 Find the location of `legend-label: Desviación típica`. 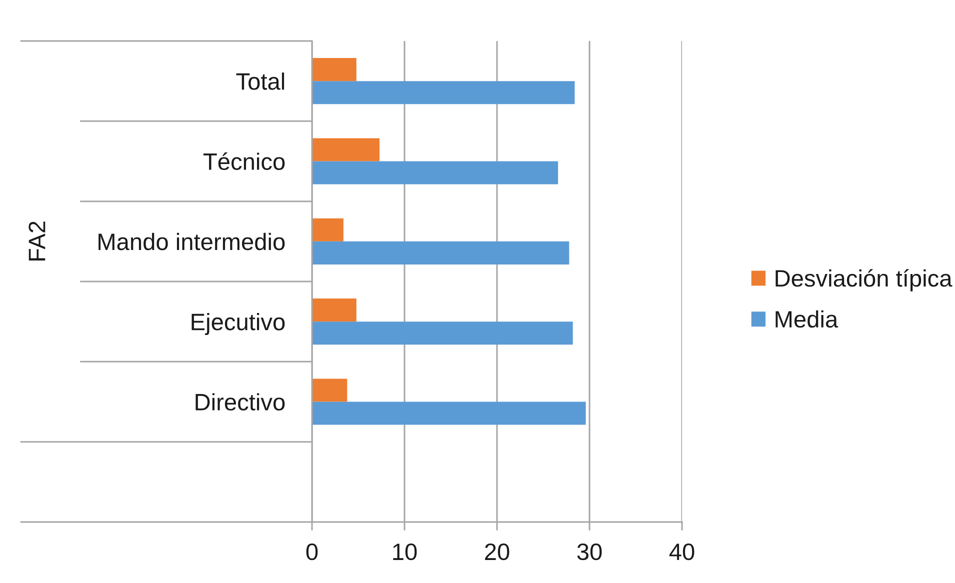

legend-label: Desviación típica is located at coordinates (864, 280).